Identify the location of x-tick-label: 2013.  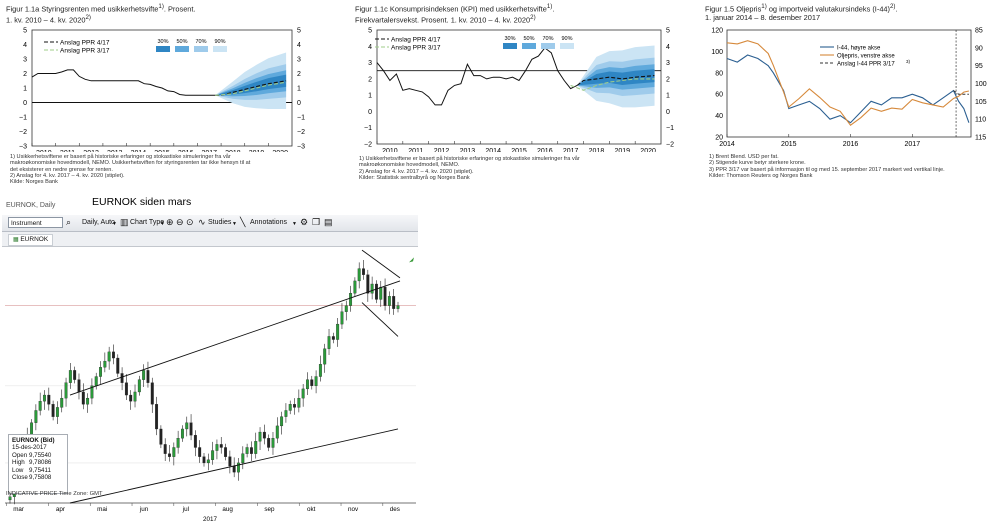
(115, 151).